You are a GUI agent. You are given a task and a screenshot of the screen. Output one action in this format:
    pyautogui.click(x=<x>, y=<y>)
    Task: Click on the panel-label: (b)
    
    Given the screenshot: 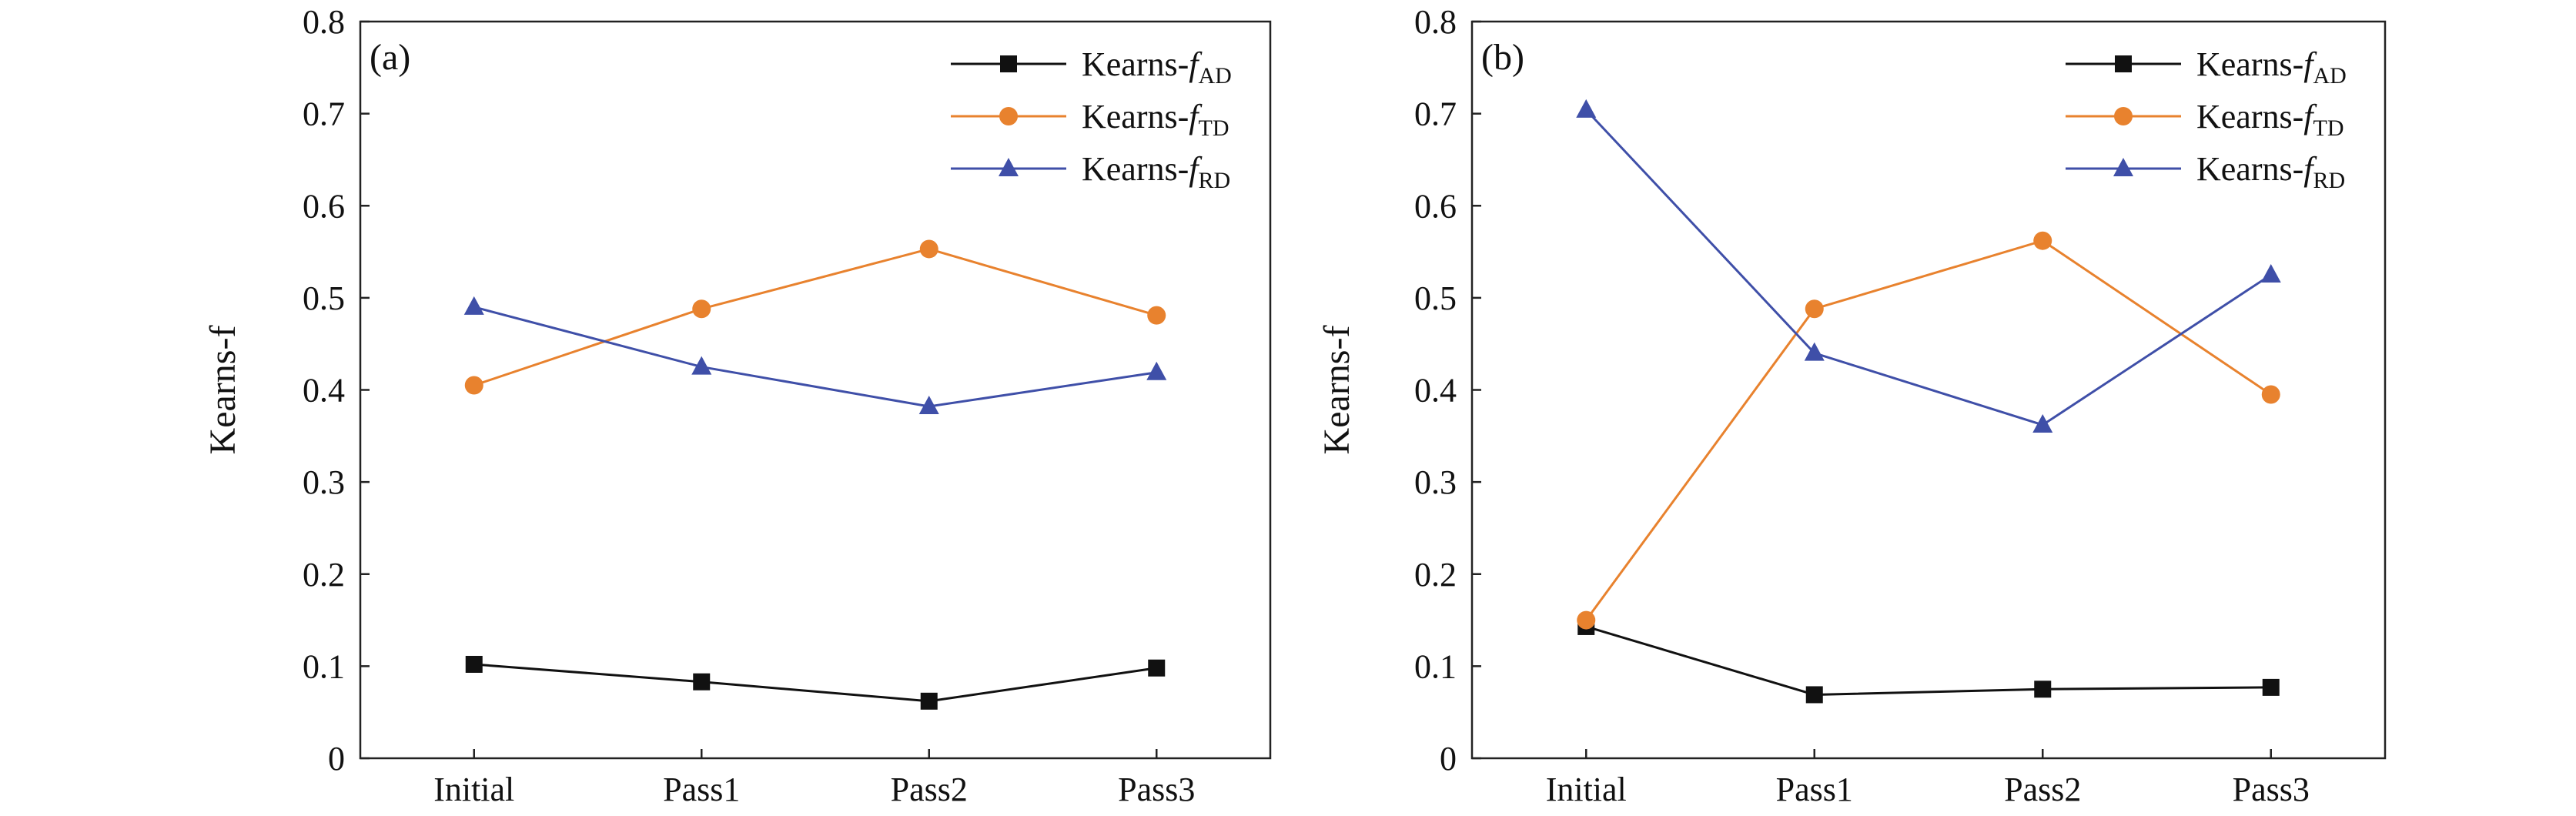 What is the action you would take?
    pyautogui.click(x=1503, y=58)
    